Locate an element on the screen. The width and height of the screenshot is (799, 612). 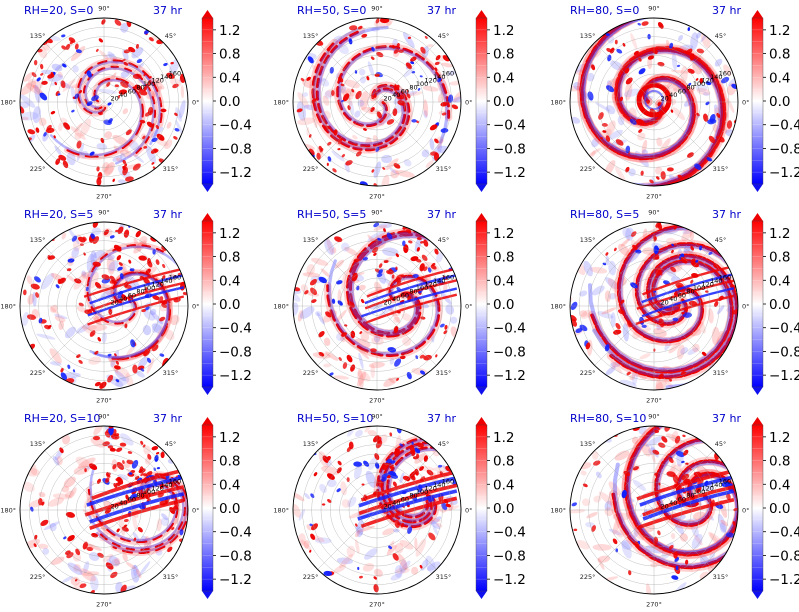
radial-tick-label: 140 is located at coordinates (716, 485).